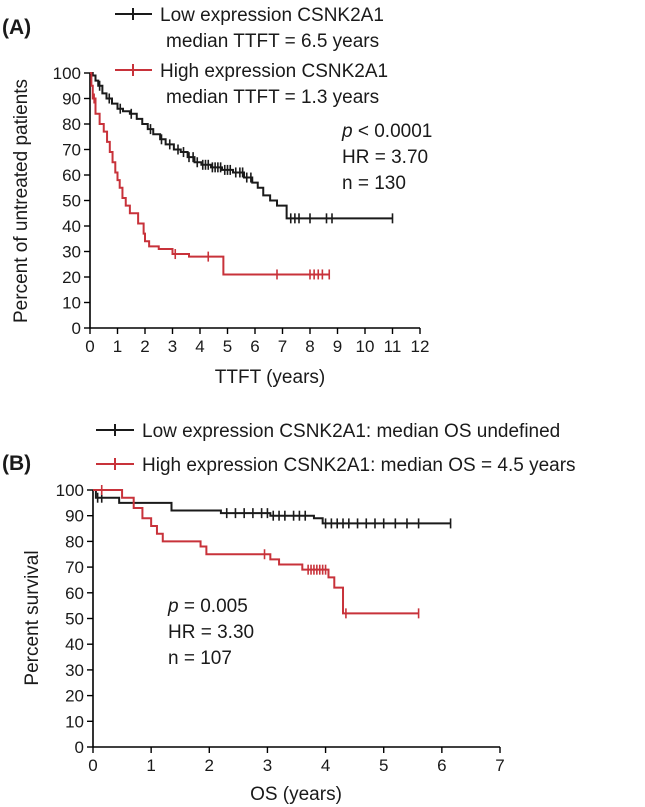 The image size is (645, 807). I want to click on legend-b-low-prefix: Low expression CSNK2A1, so click(254, 431).